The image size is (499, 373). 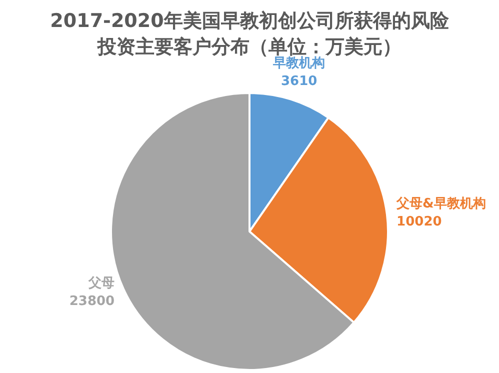 I want to click on data-label: 10020, so click(x=419, y=222).